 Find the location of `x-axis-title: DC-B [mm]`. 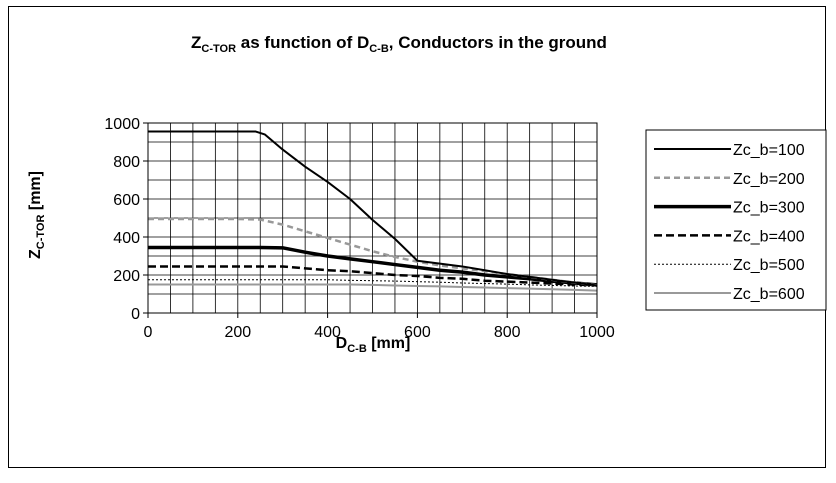

x-axis-title: DC-B [mm] is located at coordinates (373, 345).